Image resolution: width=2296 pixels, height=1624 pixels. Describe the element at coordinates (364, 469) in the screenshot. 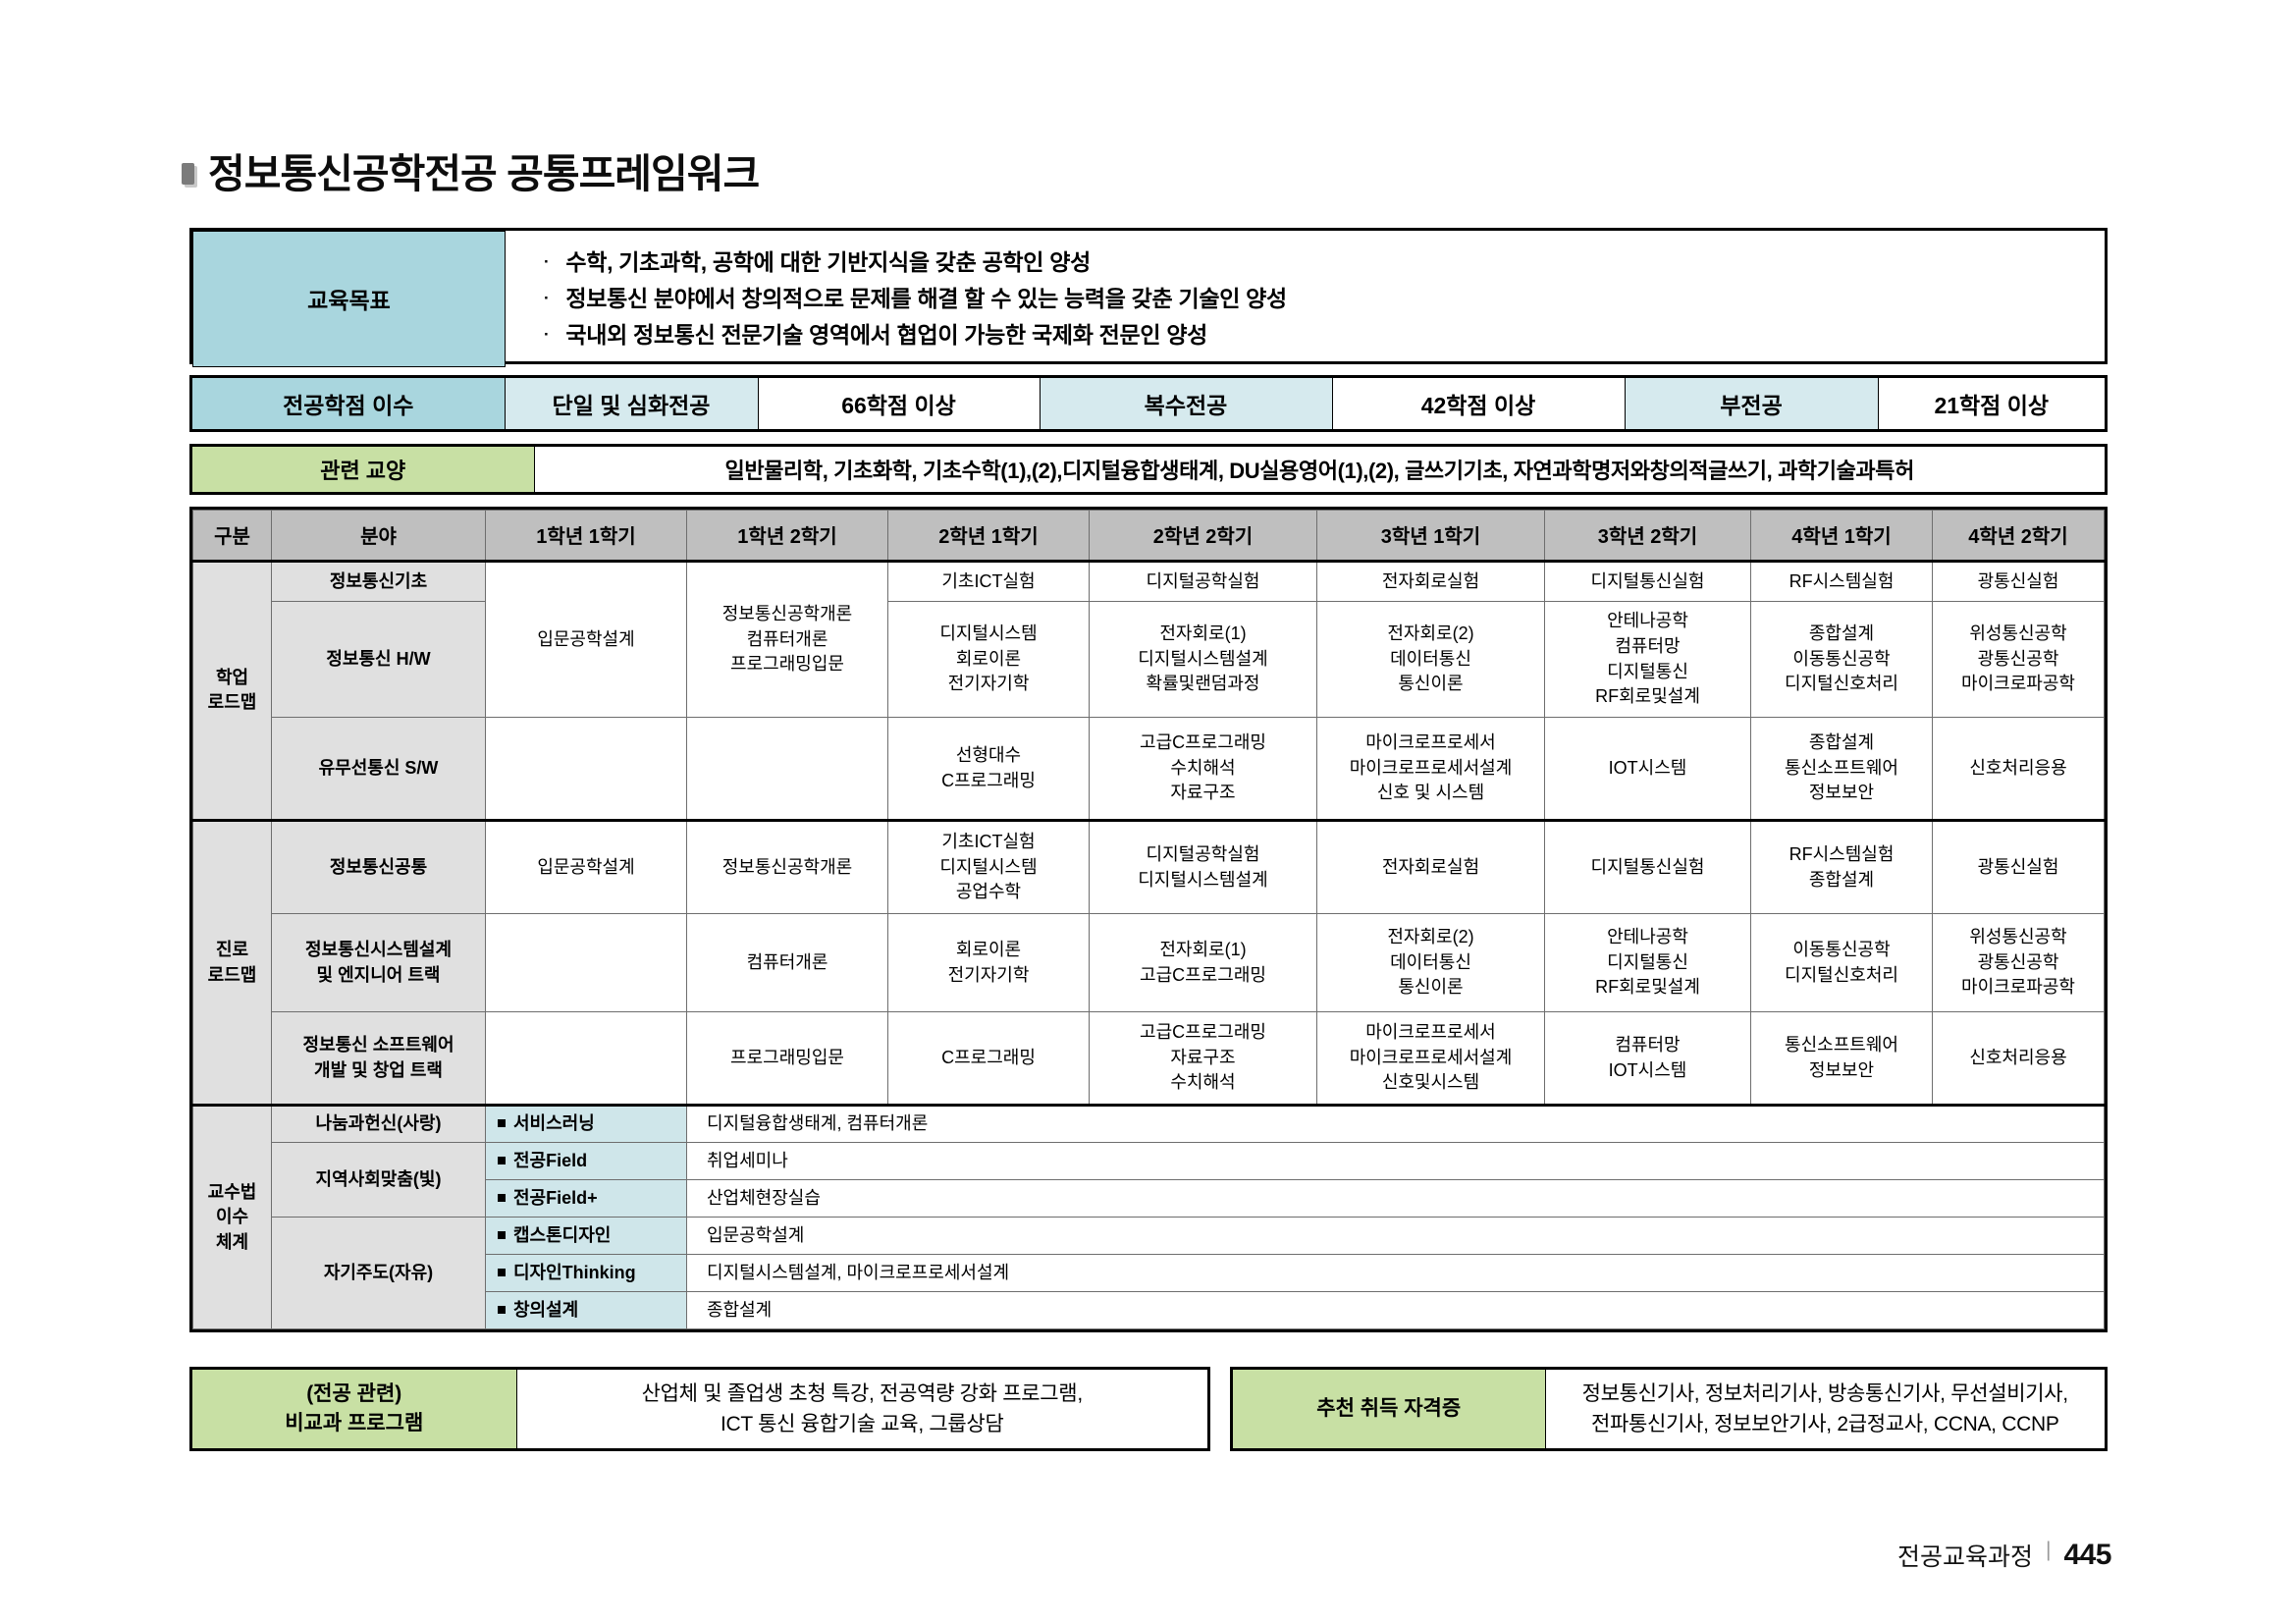

I see `liberal-arts-label: 관련 교양` at that location.